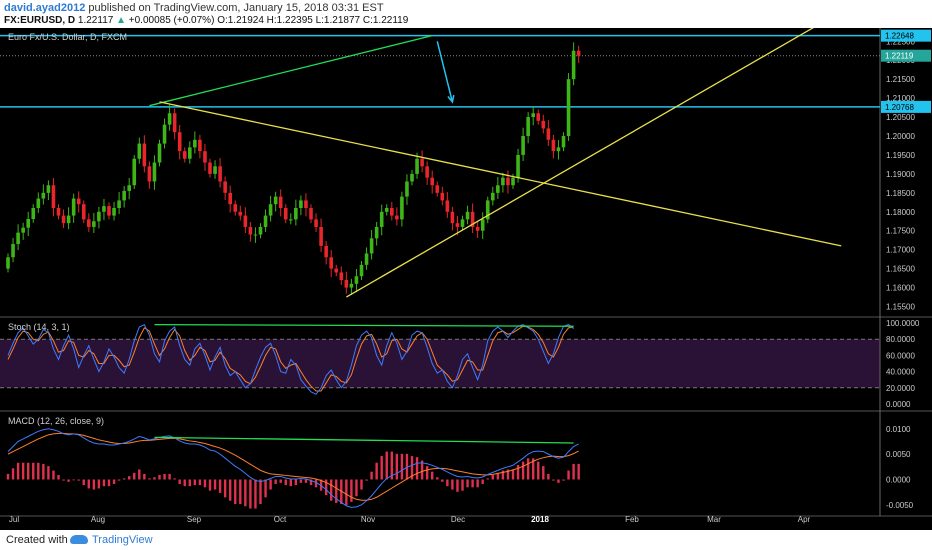 The width and height of the screenshot is (932, 550). I want to click on tradingview-link: TradingView, so click(122, 540).